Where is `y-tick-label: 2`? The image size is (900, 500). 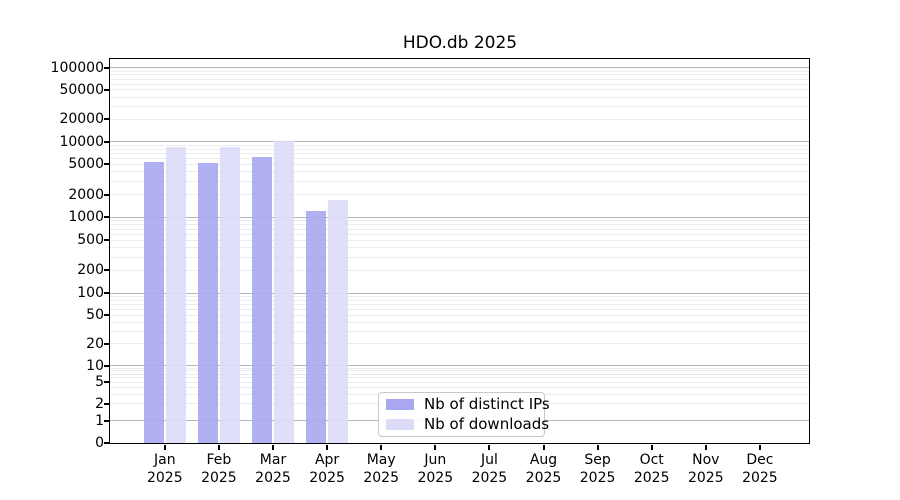
y-tick-label: 2 is located at coordinates (99, 403).